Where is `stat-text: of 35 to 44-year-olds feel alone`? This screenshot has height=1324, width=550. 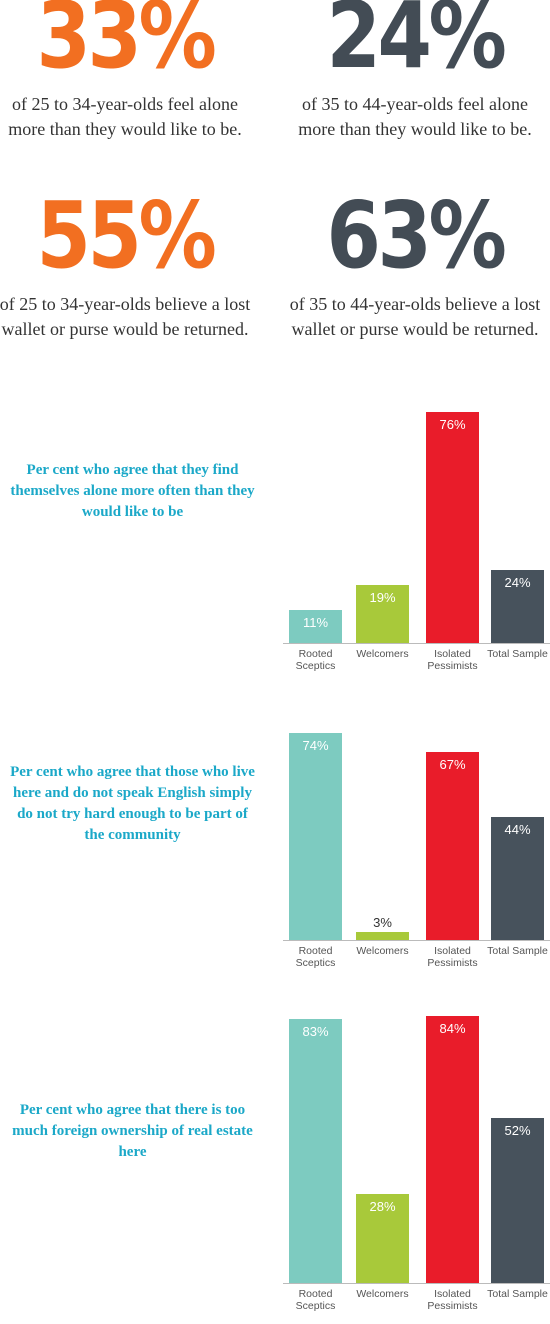 stat-text: of 35 to 44-year-olds feel alone is located at coordinates (415, 104).